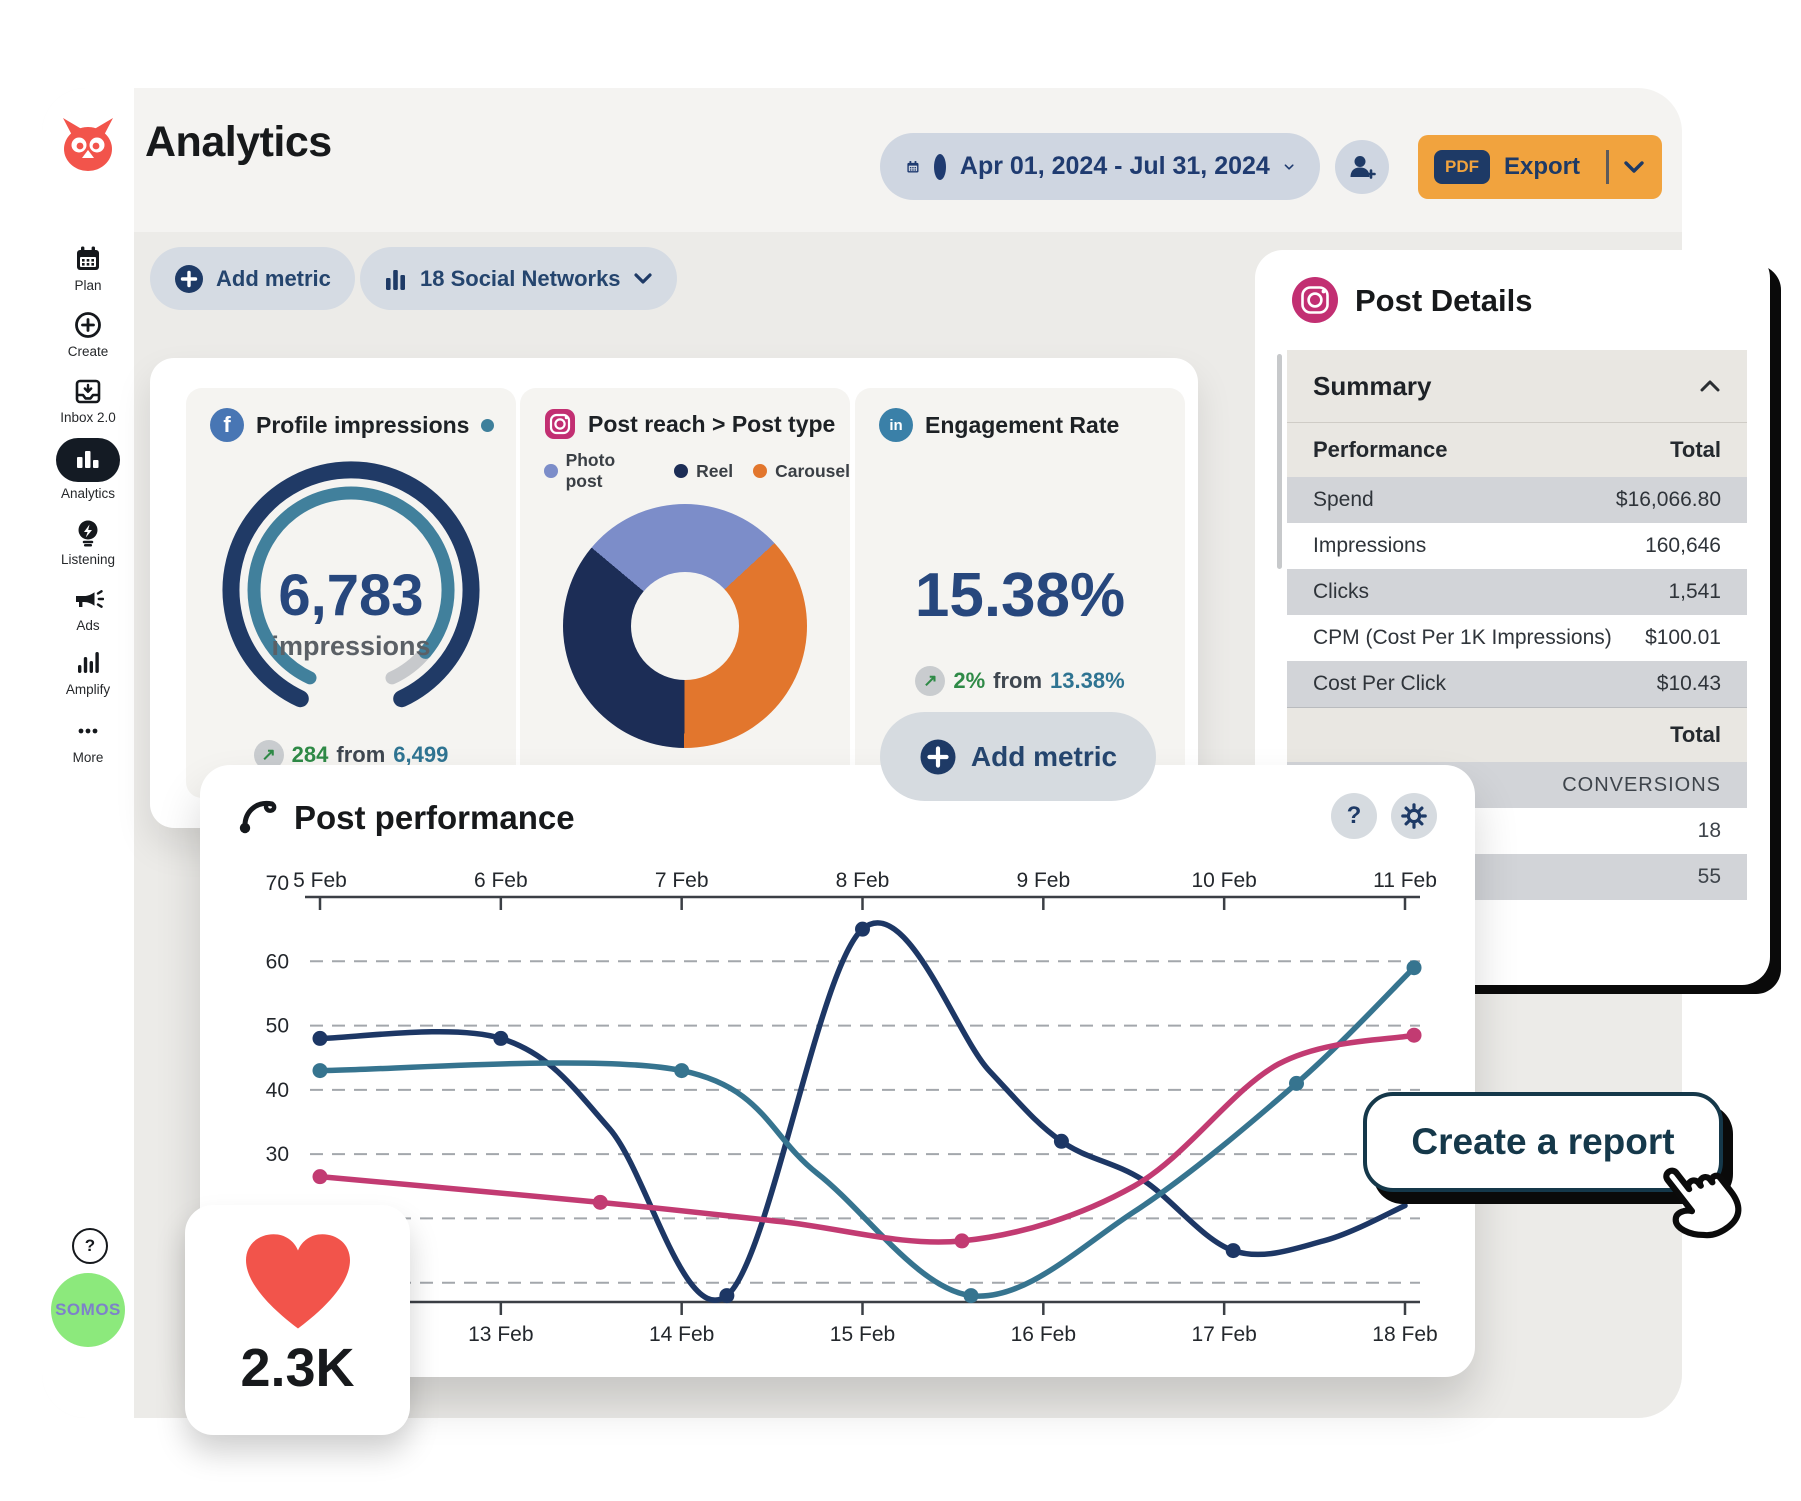 The image size is (1801, 1501). I want to click on person-add-icon, so click(1363, 167).